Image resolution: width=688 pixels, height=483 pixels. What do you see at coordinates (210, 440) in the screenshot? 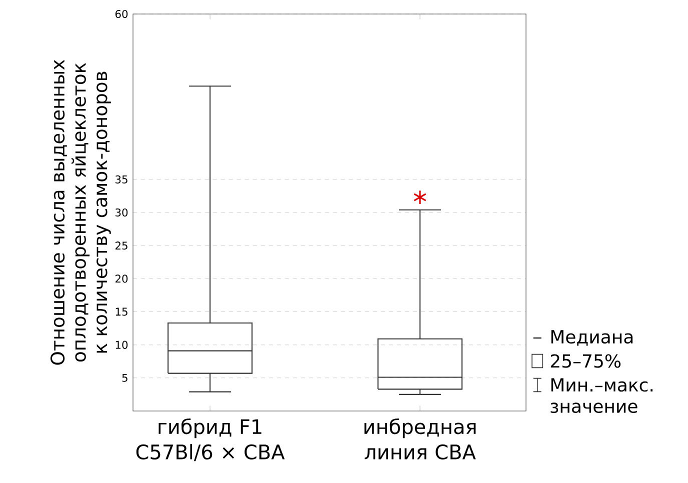
I see `x-tick-label: гибрид F1 C57Bl/6 × CBA` at bounding box center [210, 440].